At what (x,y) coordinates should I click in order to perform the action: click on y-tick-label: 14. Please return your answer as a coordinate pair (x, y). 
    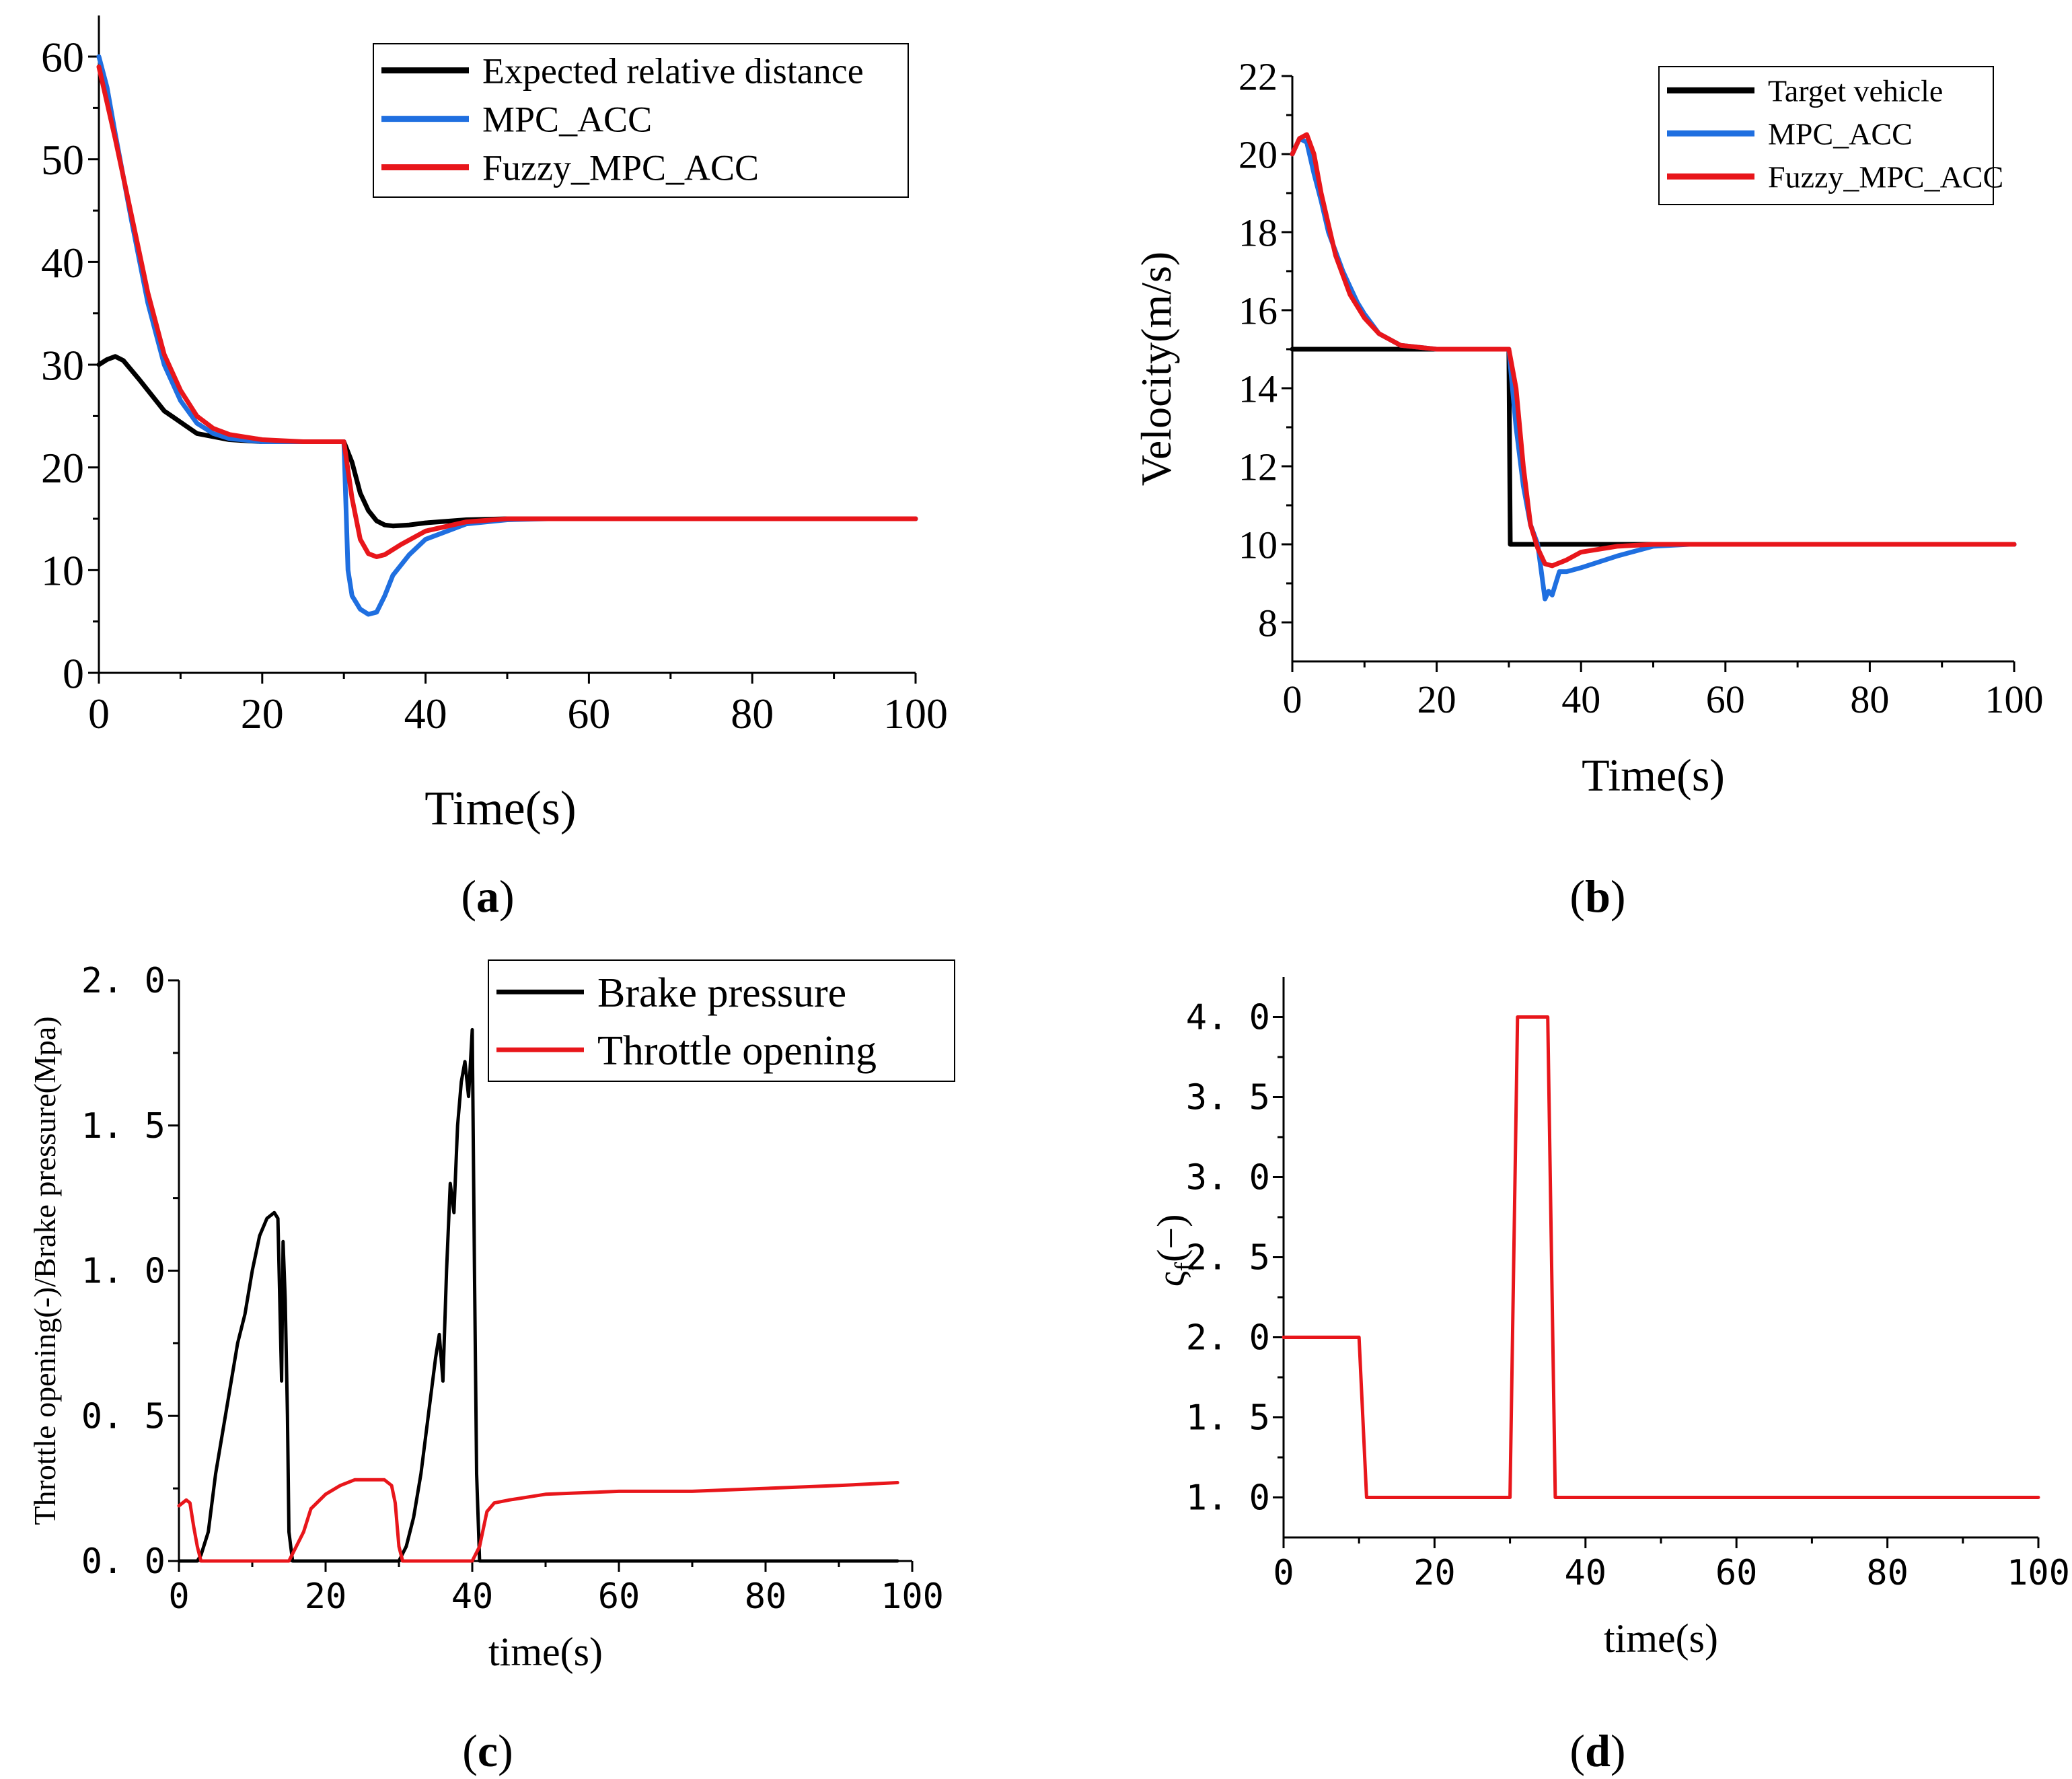
    Looking at the image, I should click on (1258, 388).